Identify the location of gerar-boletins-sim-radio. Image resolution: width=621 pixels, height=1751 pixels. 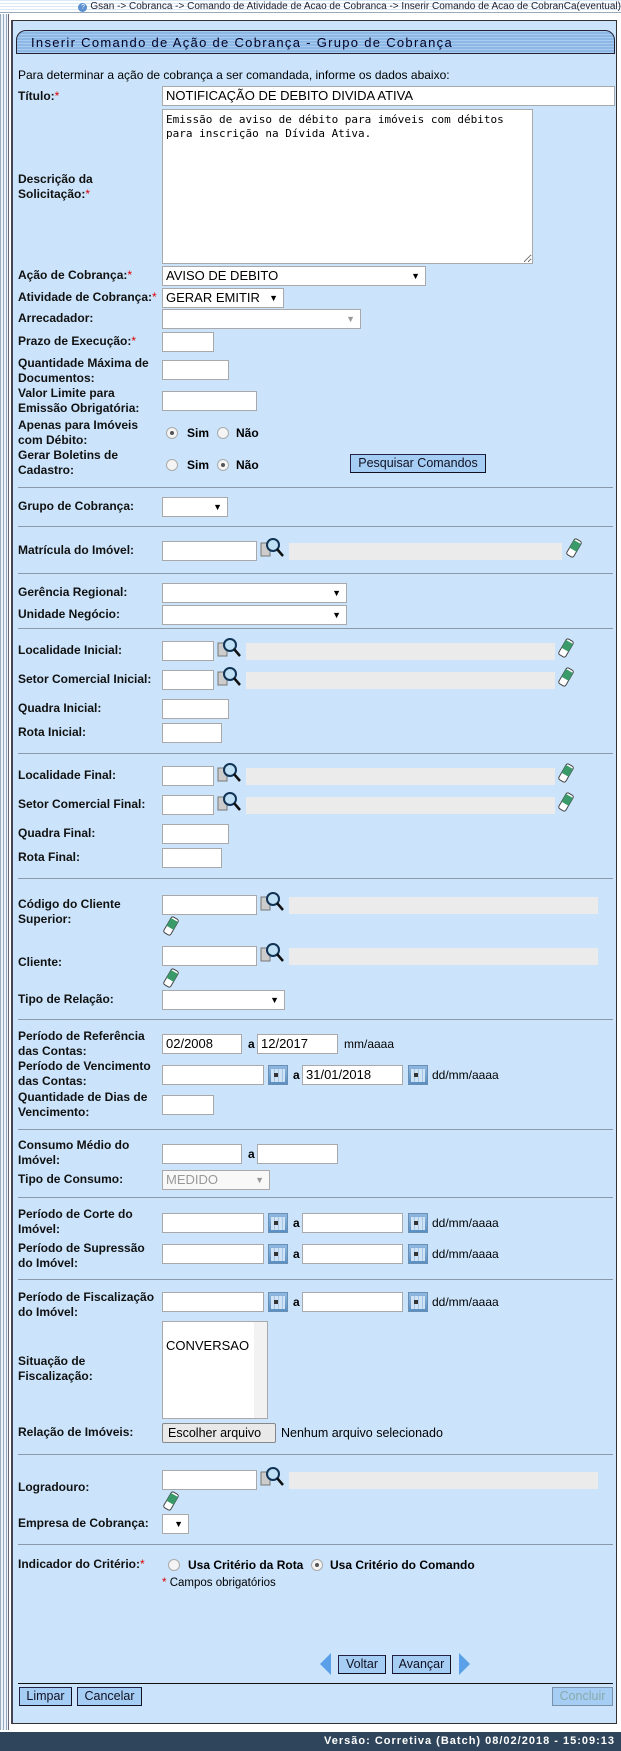
(172, 465).